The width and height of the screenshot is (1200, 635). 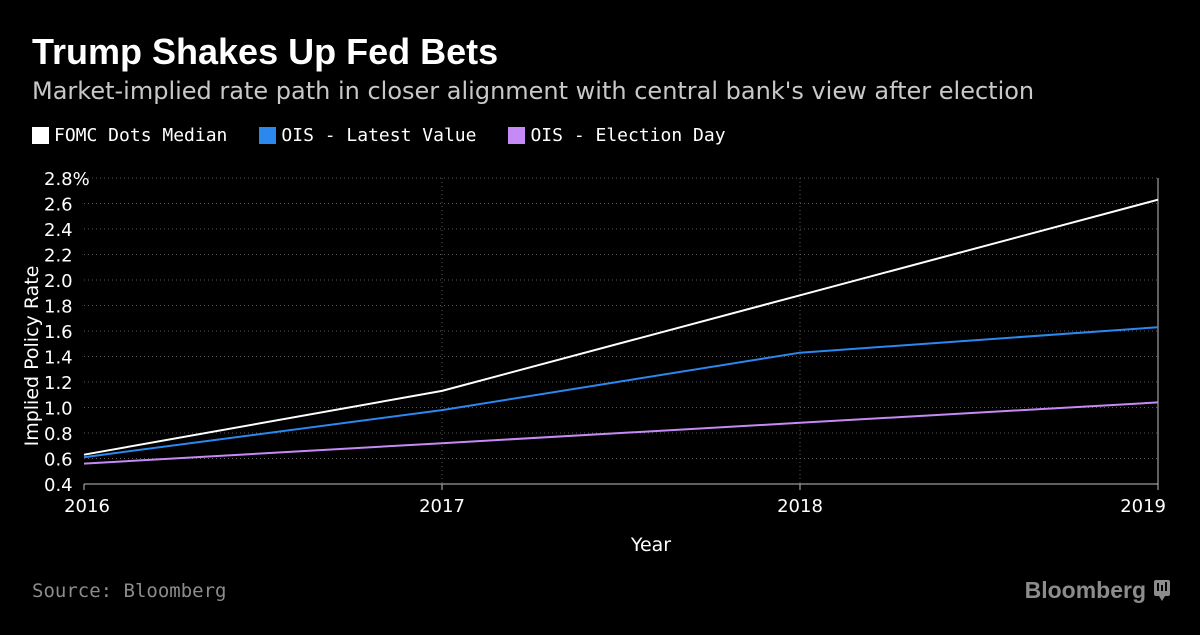 I want to click on legend-swatch-fomc, so click(x=40, y=135).